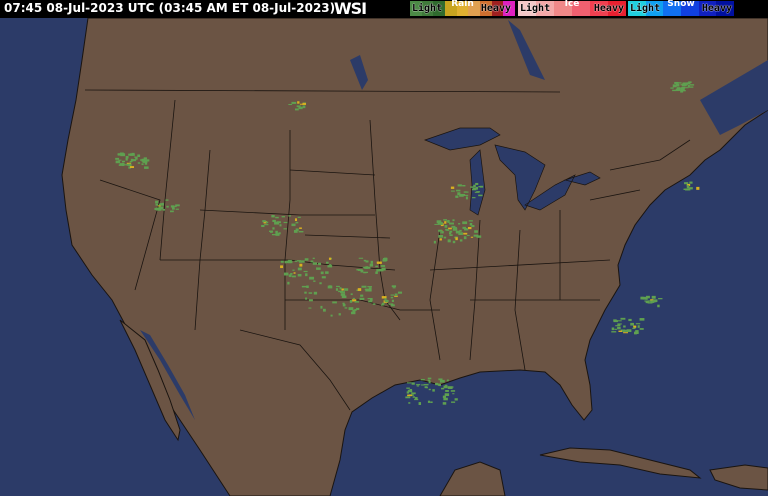 This screenshot has height=496, width=768. What do you see at coordinates (472, 478) in the screenshot?
I see `yucatan` at bounding box center [472, 478].